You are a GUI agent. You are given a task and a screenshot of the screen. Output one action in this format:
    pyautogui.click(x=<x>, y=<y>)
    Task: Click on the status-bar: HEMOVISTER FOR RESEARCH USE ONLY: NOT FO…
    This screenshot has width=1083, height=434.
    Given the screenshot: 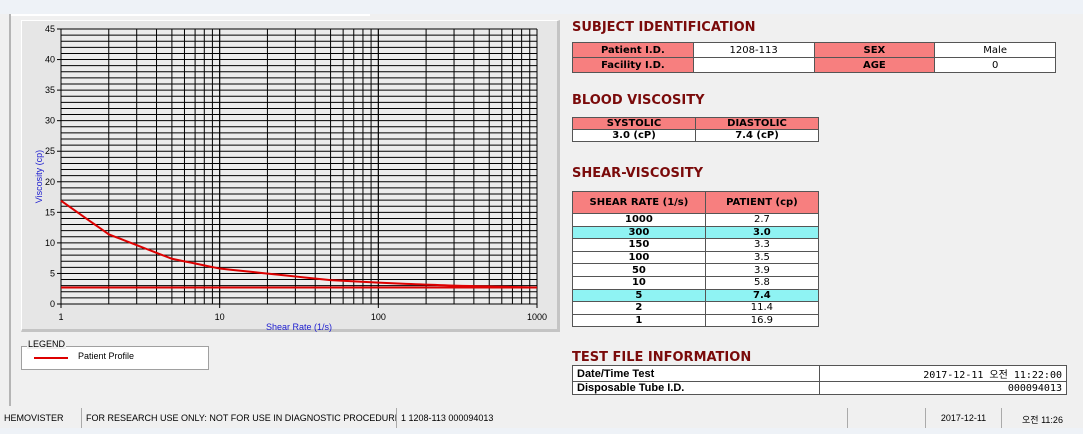 What is the action you would take?
    pyautogui.click(x=541, y=418)
    